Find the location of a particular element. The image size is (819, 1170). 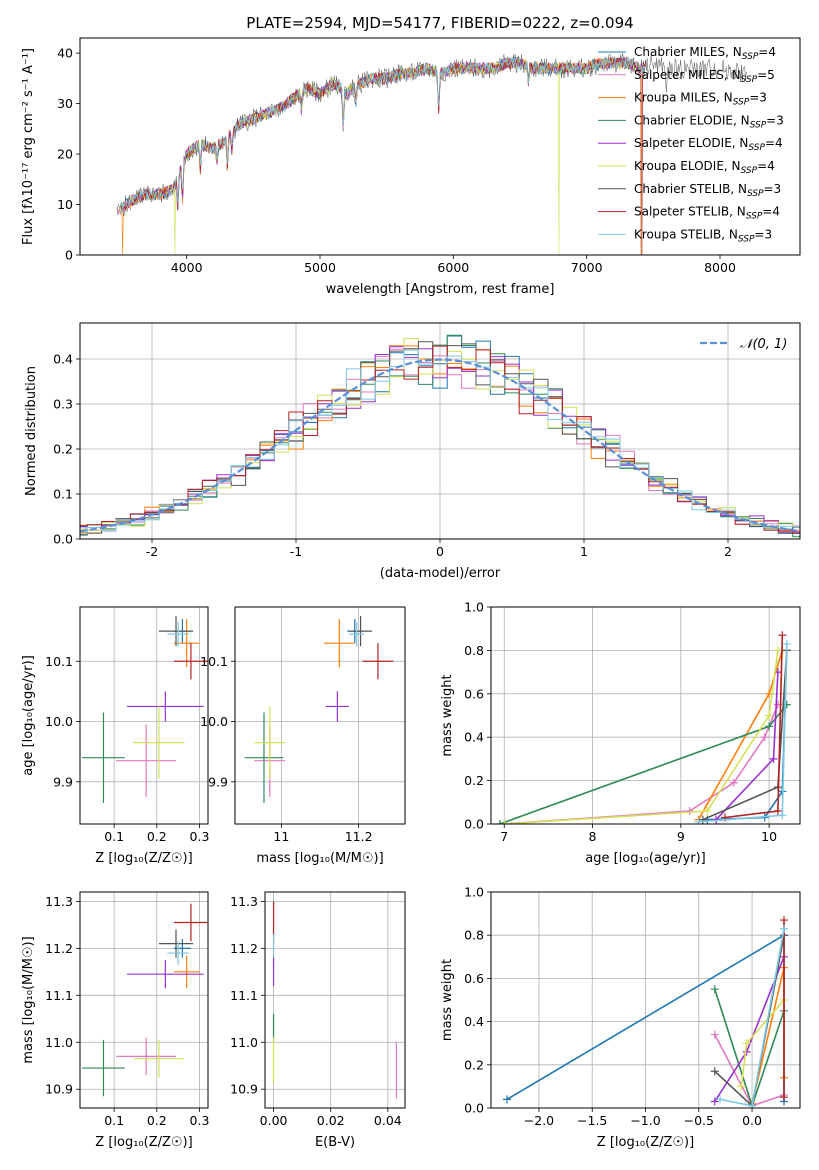

y-tick-label: 0.3 is located at coordinates (63, 404).